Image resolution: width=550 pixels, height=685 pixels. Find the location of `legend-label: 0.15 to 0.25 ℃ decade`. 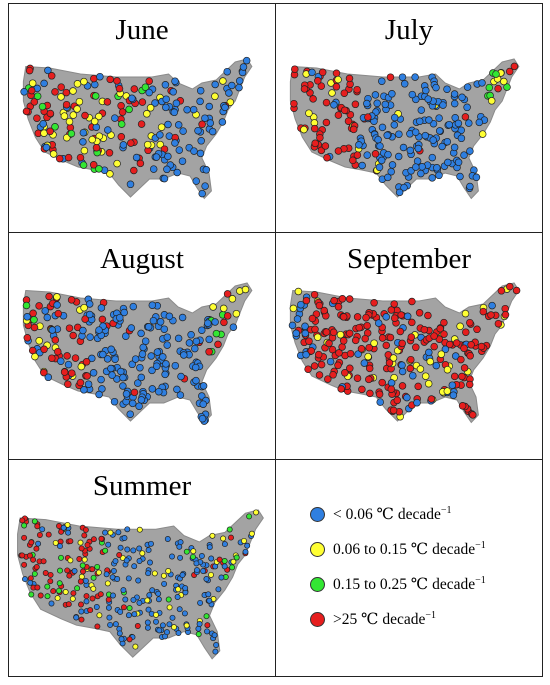

legend-label: 0.15 to 0.25 ℃ decade is located at coordinates (404, 585).